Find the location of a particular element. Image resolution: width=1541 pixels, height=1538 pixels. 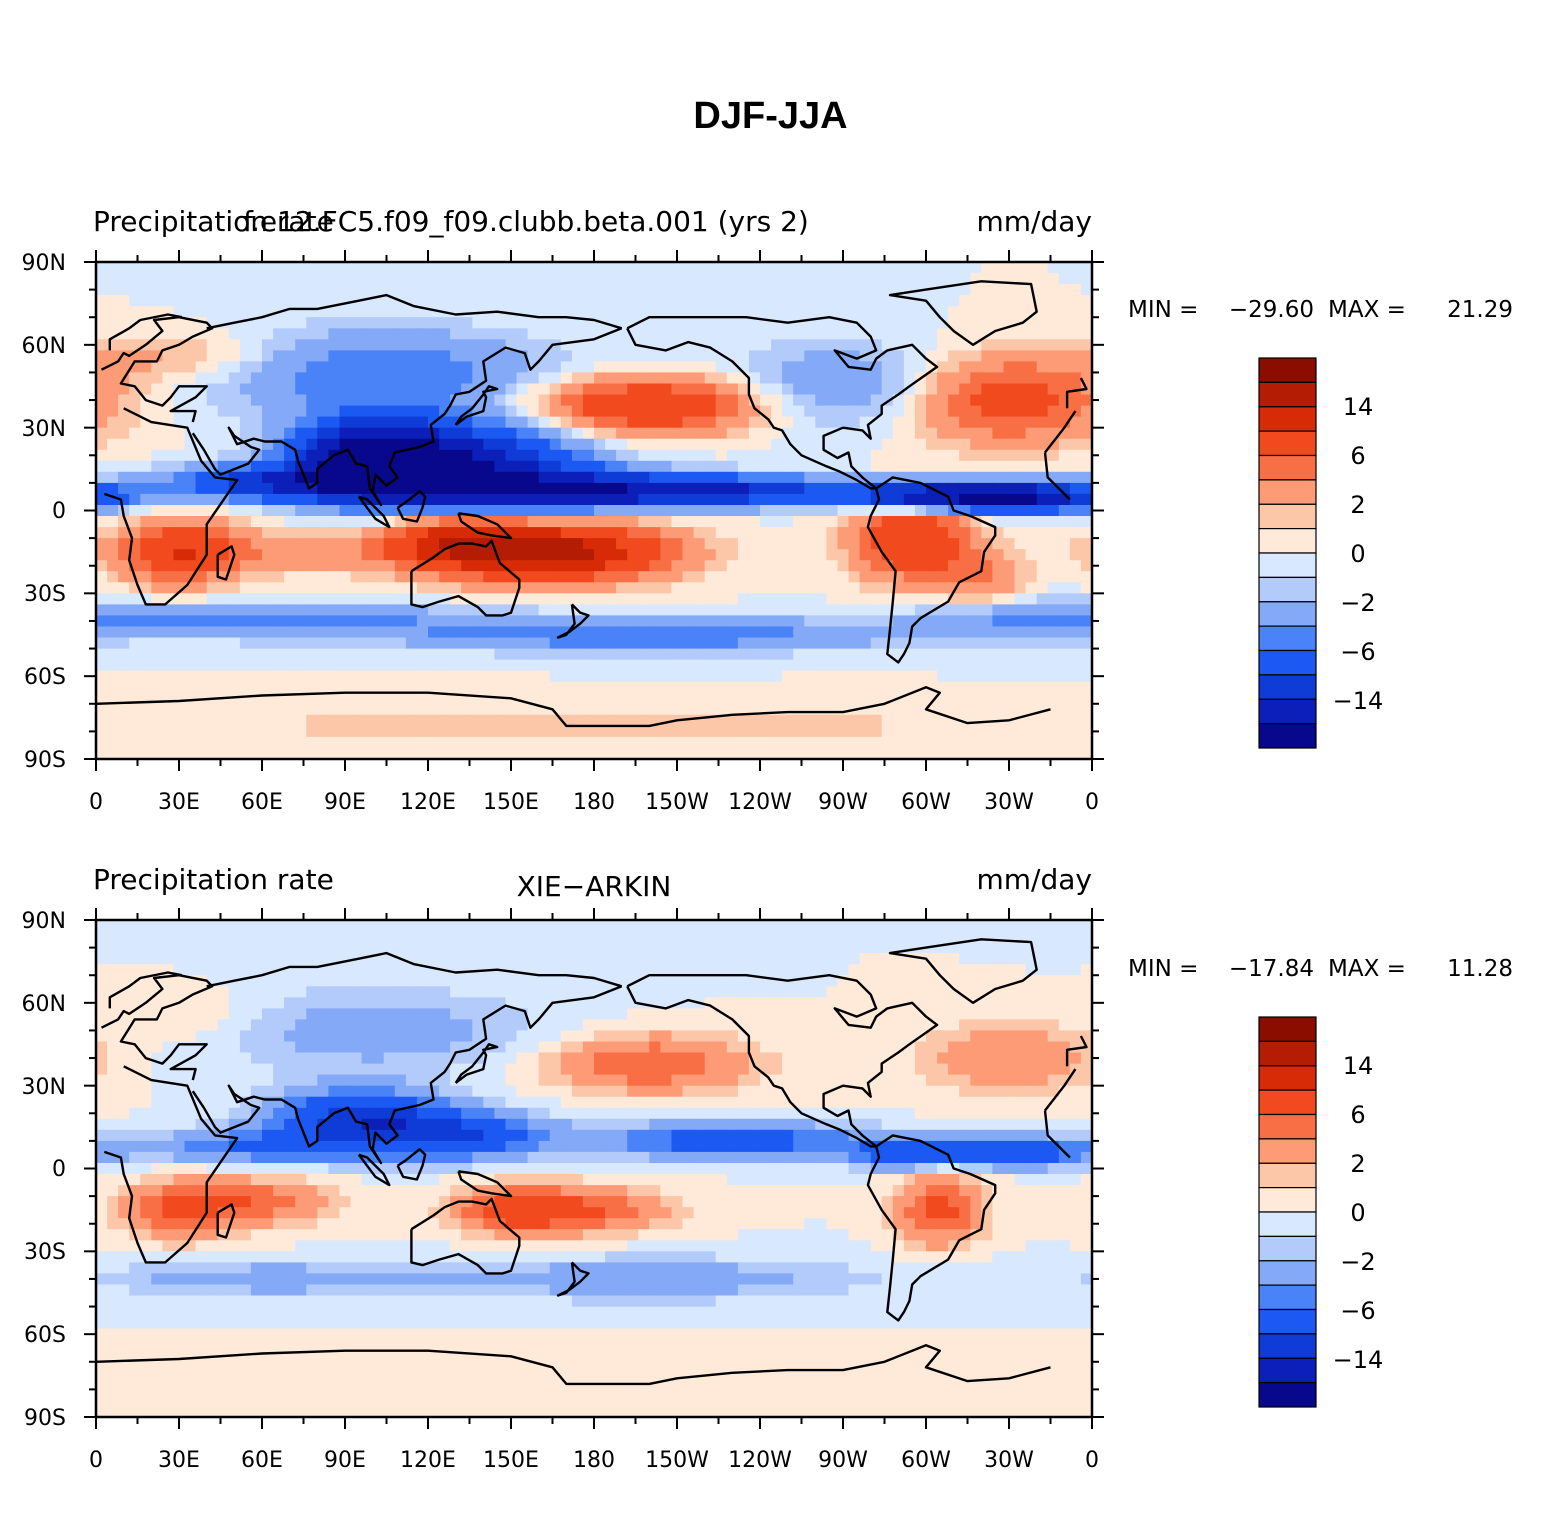

colorbar-swatch is located at coordinates (1287, 735).